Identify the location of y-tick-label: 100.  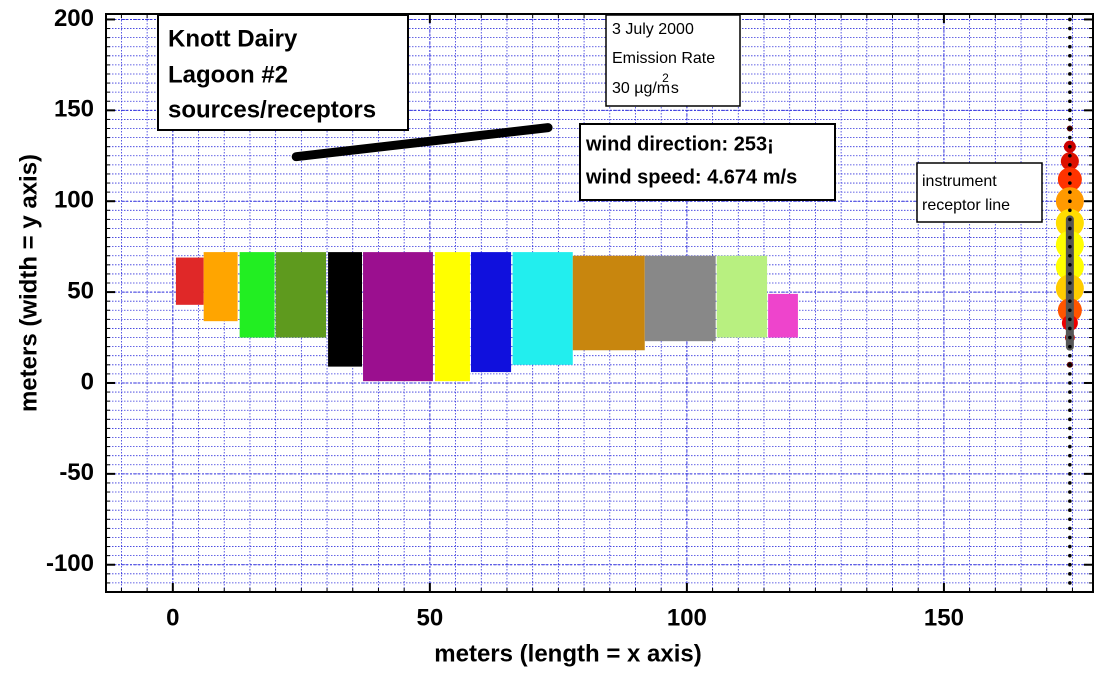
(74, 200).